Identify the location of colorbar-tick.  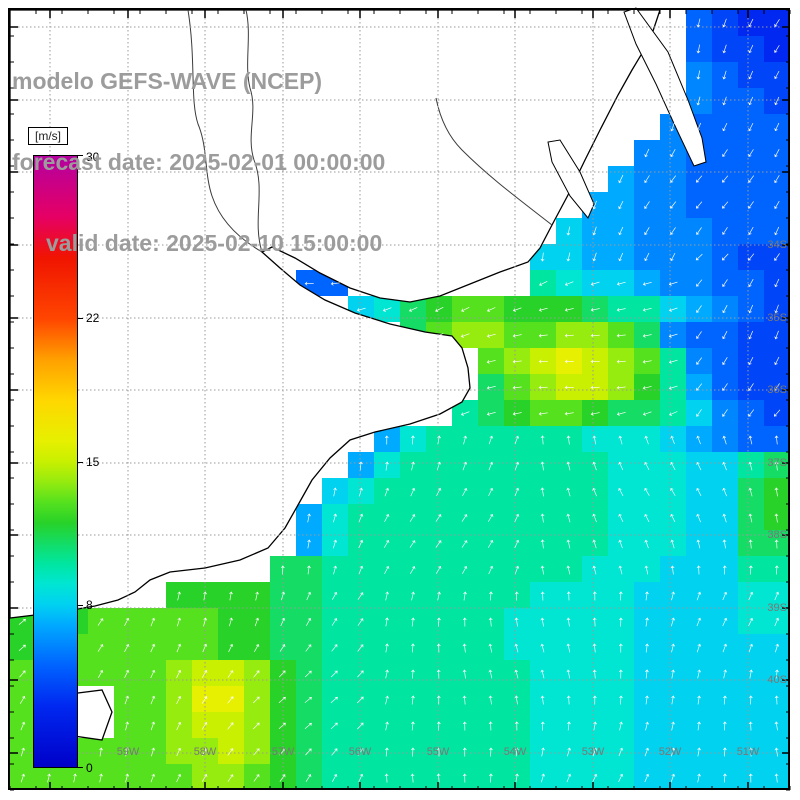
(80, 605).